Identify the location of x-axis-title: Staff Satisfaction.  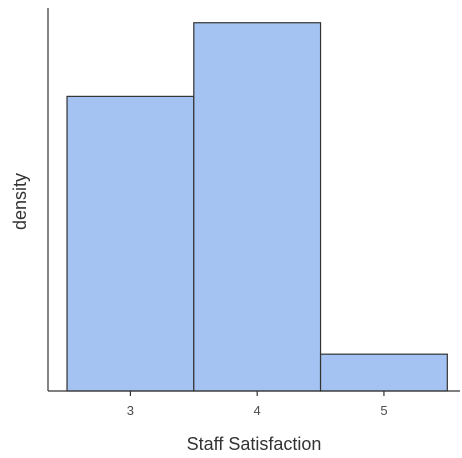
(254, 444).